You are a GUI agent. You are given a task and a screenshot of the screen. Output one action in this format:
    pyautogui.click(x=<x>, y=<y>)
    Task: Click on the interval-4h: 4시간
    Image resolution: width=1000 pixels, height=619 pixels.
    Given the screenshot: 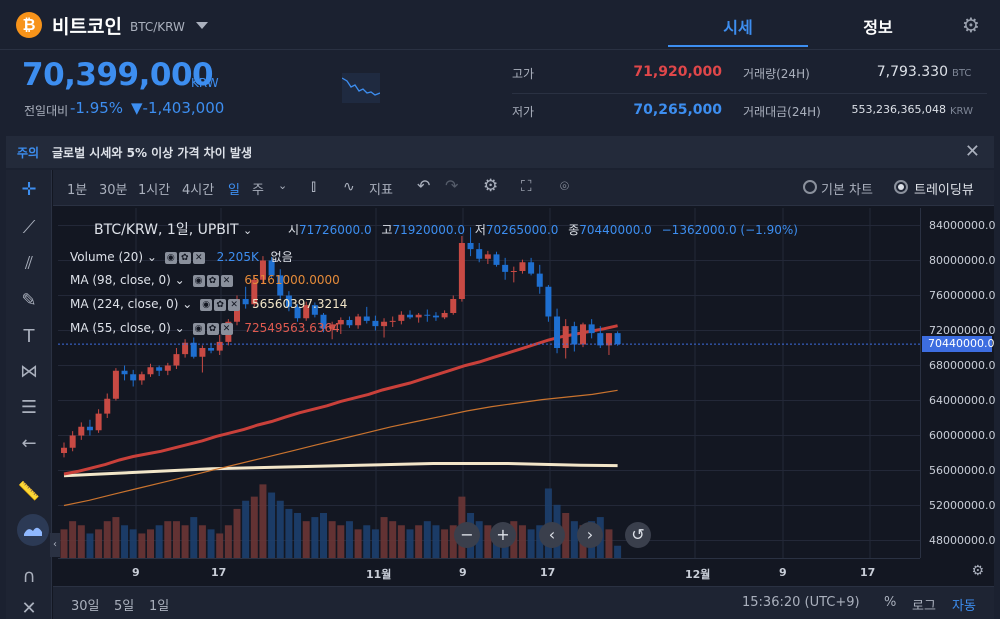 What is the action you would take?
    pyautogui.click(x=198, y=190)
    